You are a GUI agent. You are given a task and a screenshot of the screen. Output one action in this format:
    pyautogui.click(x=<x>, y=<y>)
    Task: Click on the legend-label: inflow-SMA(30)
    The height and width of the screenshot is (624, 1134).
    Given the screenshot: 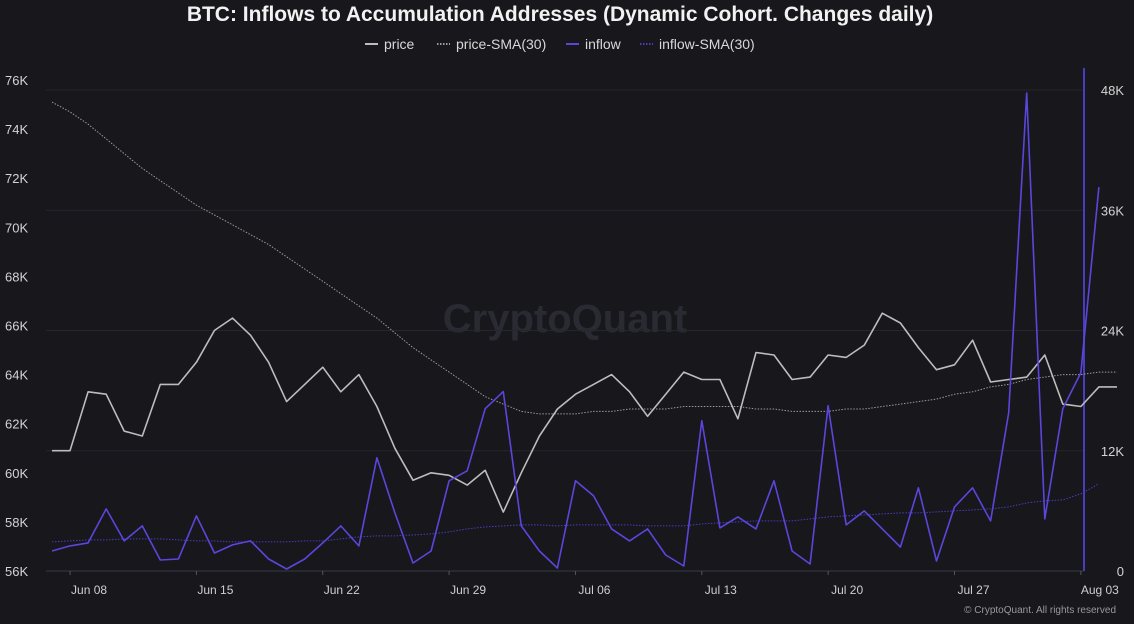 What is the action you would take?
    pyautogui.click(x=707, y=44)
    